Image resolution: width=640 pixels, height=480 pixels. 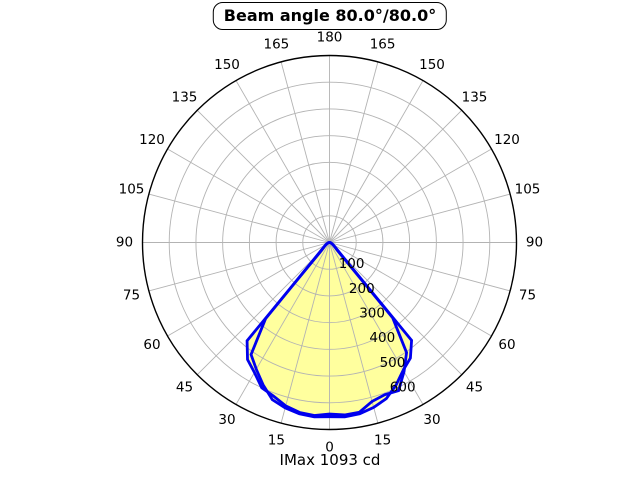 I want to click on grid-spoke-330deg, so click(x=282, y=323).